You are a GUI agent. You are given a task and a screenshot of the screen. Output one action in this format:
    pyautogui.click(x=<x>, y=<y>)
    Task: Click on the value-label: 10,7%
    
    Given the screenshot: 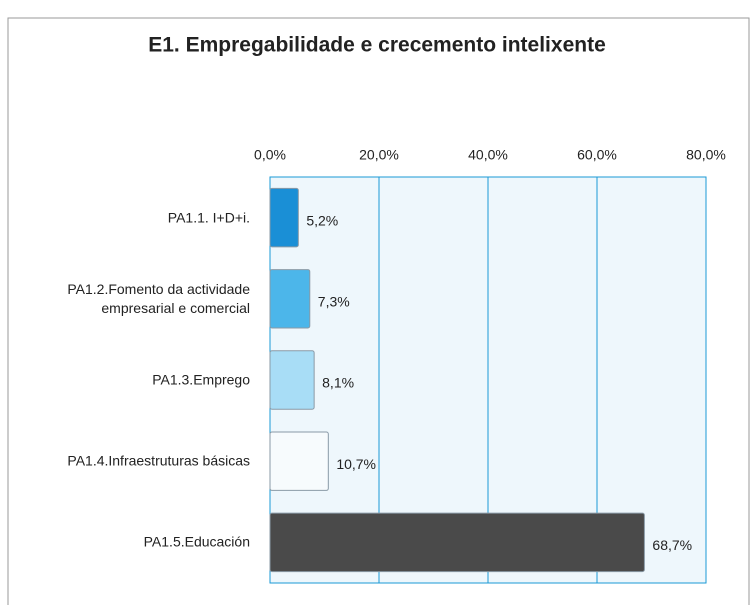 What is the action you would take?
    pyautogui.click(x=356, y=464)
    